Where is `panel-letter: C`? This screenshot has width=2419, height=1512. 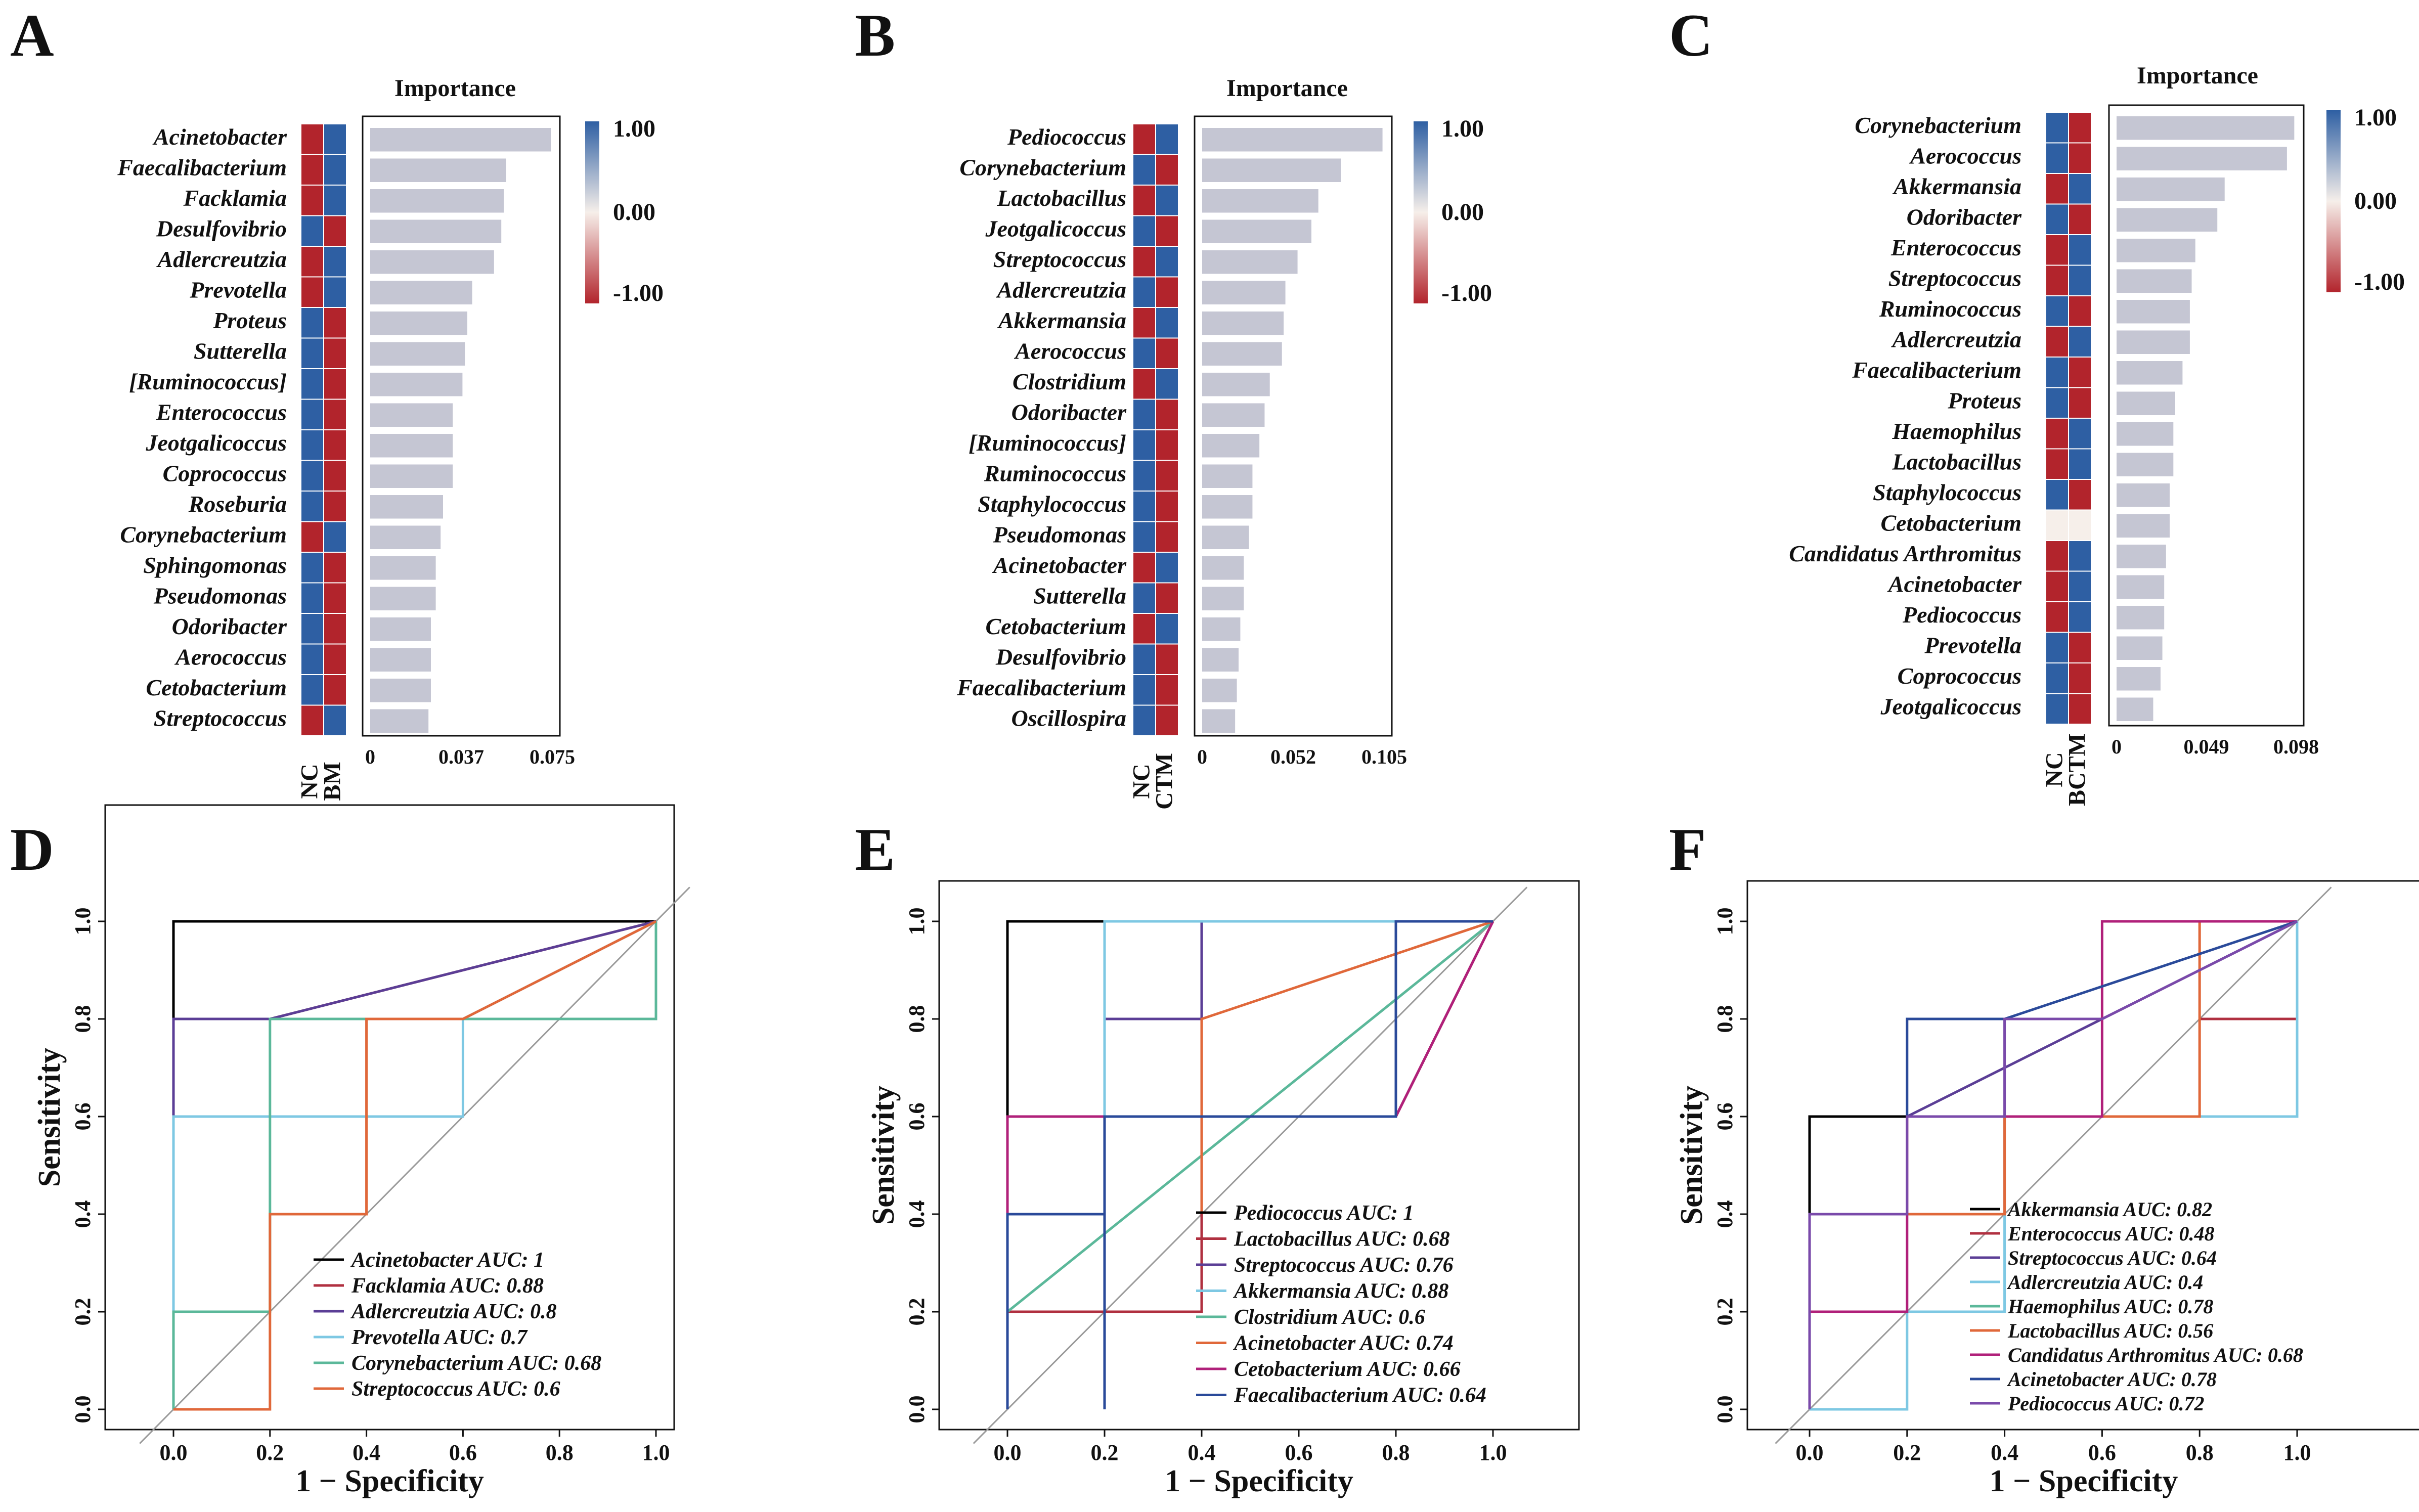
panel-letter: C is located at coordinates (1691, 35).